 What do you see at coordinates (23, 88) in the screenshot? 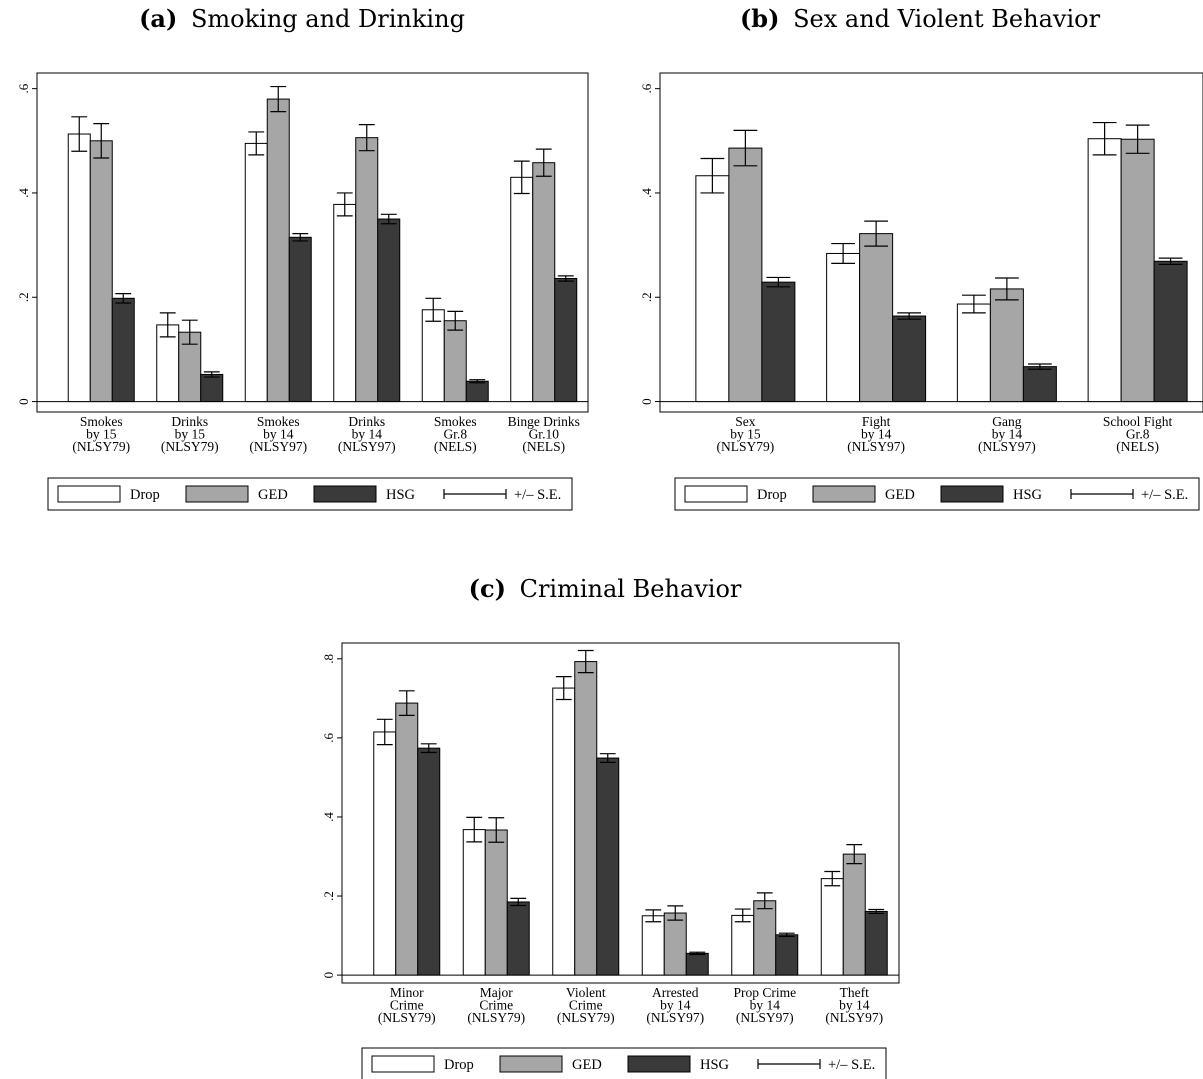
I see `y-tick-label-a-3: .6` at bounding box center [23, 88].